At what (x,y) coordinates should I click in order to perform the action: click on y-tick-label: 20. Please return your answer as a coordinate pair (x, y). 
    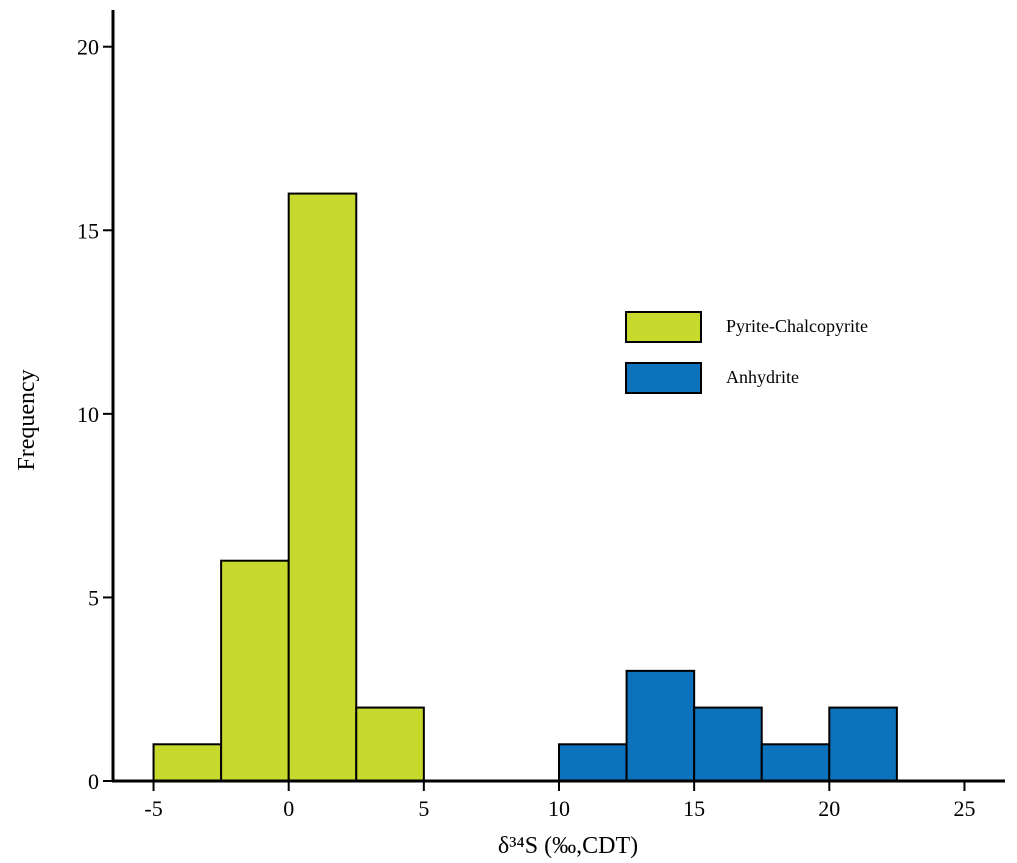
    Looking at the image, I should click on (88, 47).